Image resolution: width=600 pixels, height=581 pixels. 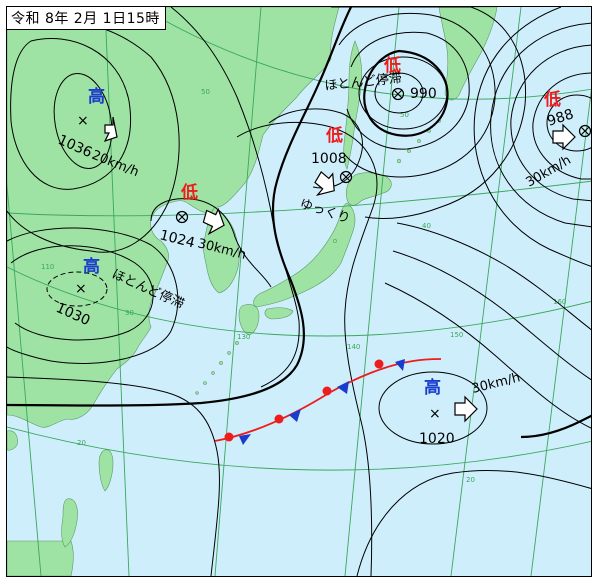 I want to click on isobar-1016-south, so click(x=473, y=522).